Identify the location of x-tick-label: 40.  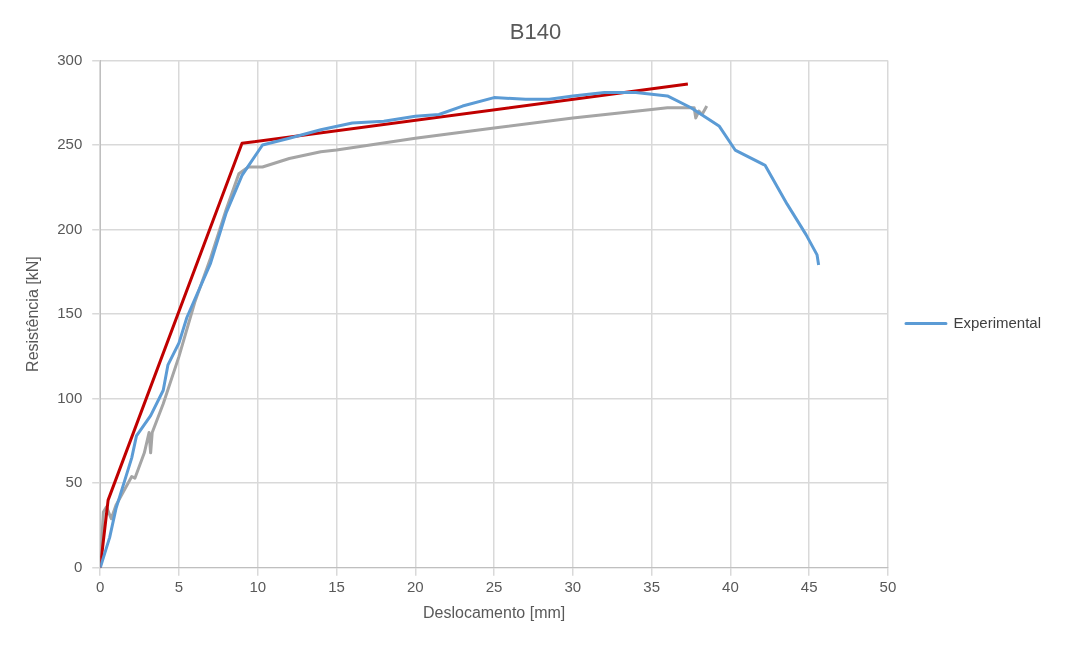
(730, 586).